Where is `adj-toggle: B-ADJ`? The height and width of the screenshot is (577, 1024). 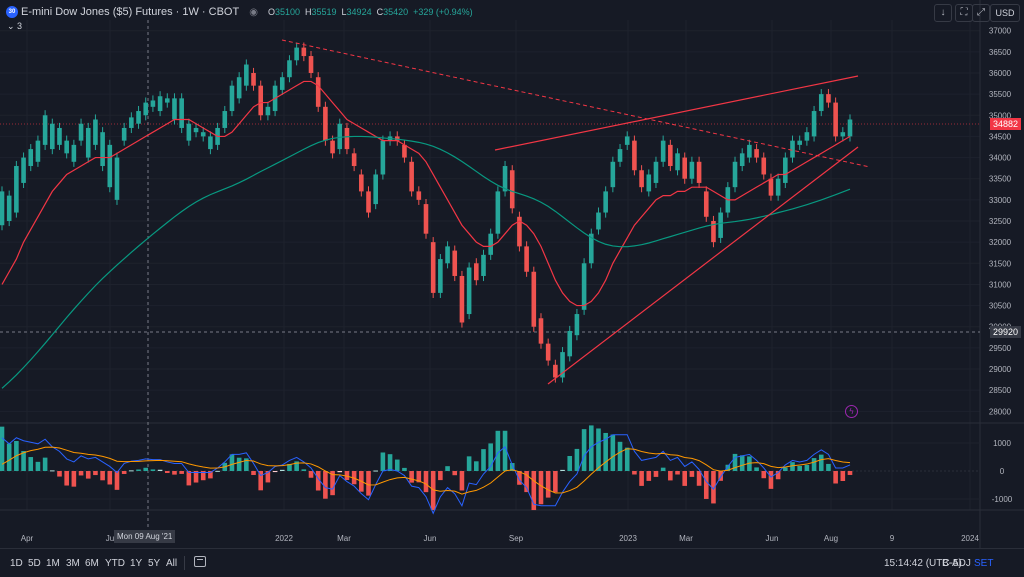
adj-toggle: B-ADJ is located at coordinates (956, 563).